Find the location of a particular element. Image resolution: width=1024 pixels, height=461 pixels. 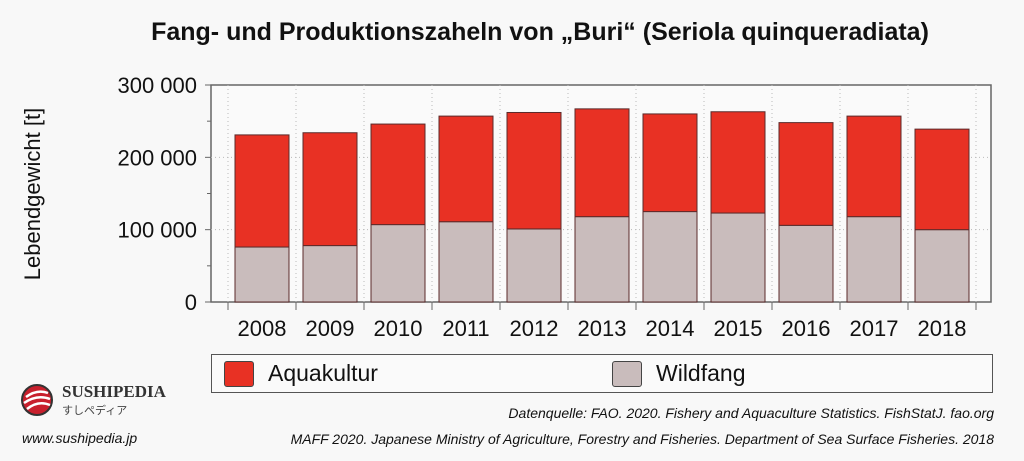

bar-aquakultur-2010 is located at coordinates (398, 174).